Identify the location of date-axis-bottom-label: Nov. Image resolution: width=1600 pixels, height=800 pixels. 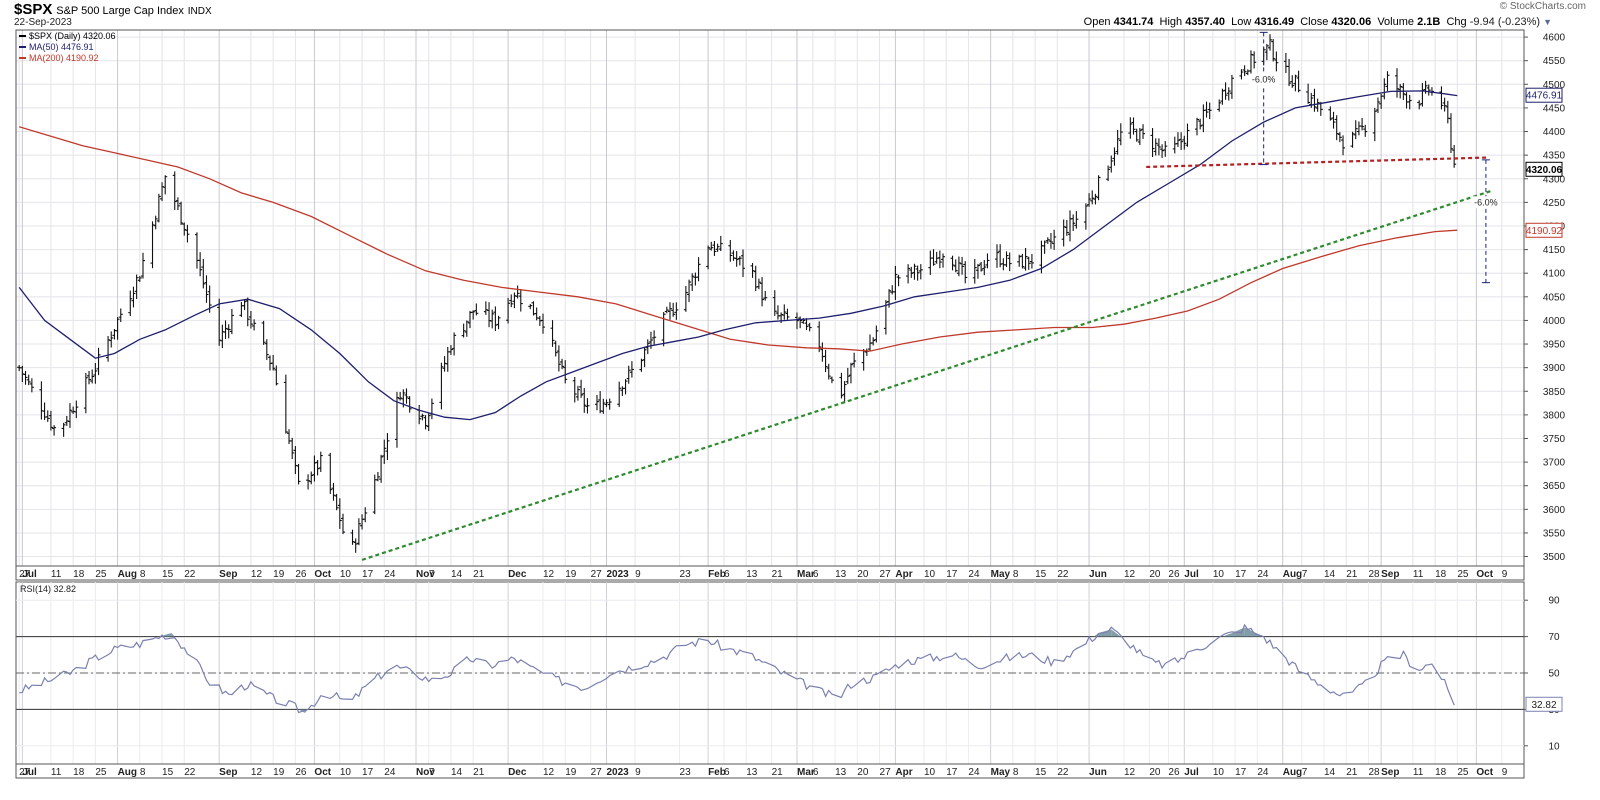
(425, 772).